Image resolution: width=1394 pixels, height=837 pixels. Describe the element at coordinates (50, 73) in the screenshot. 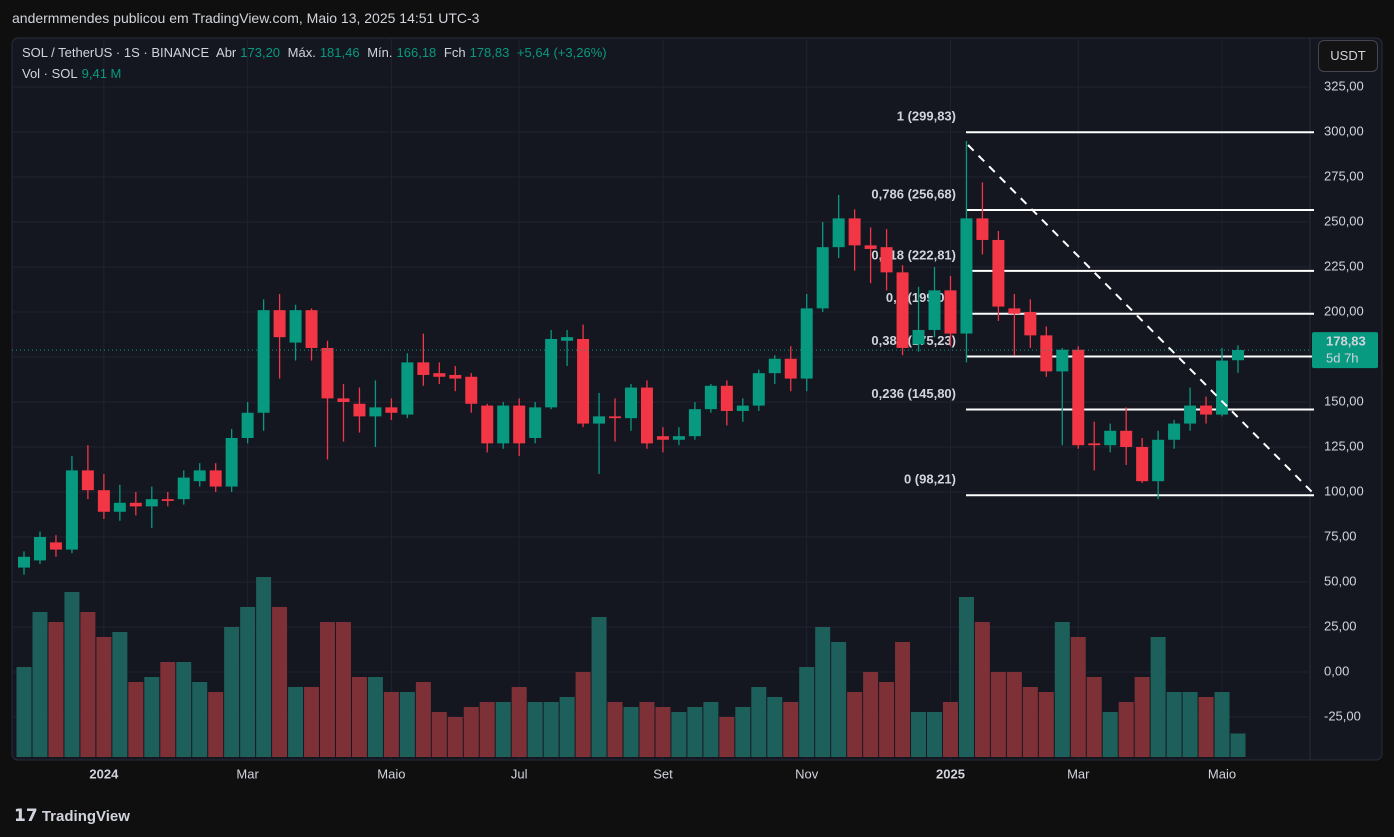

I see `label: Vol · SOL` at that location.